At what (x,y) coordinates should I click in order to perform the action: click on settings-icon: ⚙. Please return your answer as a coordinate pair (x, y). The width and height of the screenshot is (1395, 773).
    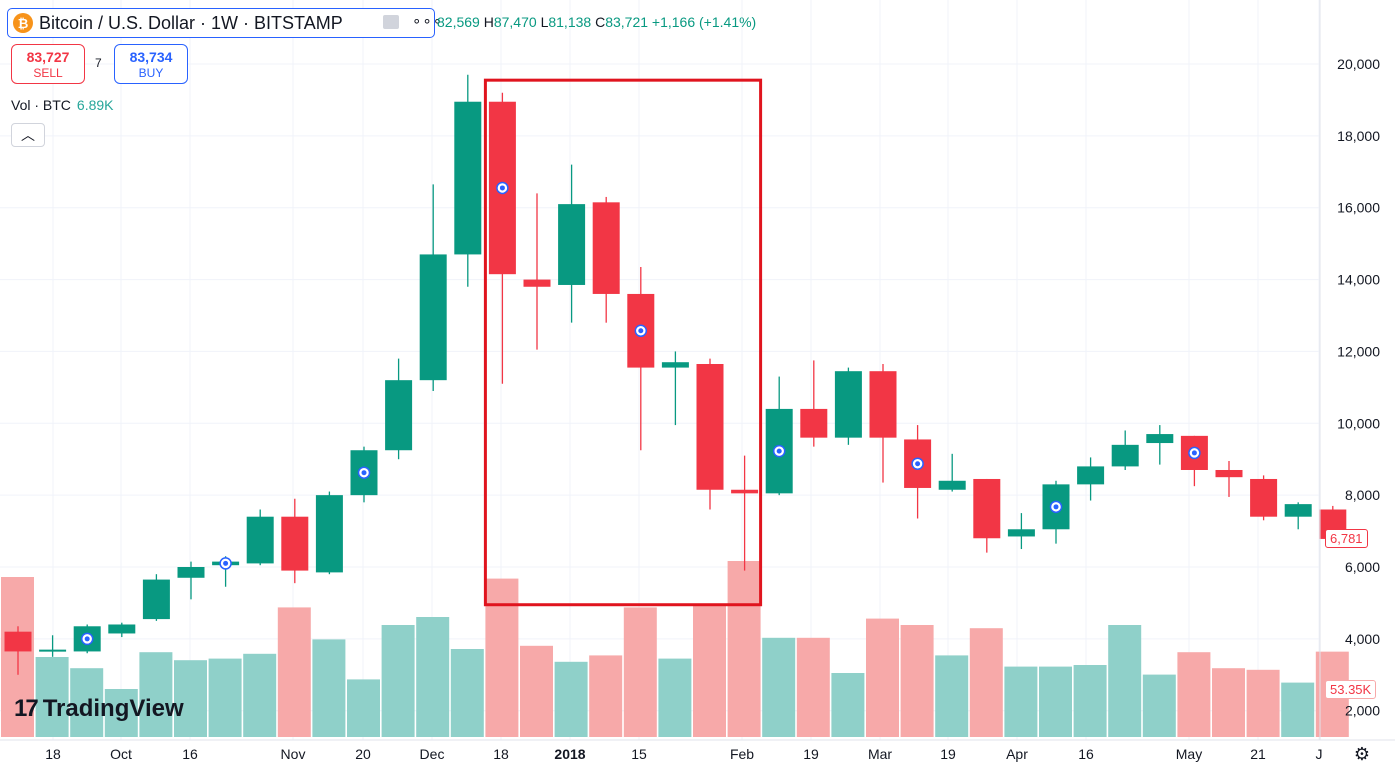
    Looking at the image, I should click on (1362, 754).